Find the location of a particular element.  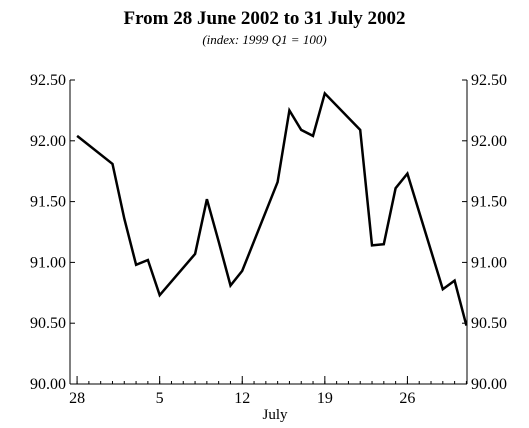

y-tick-label-left: 90.00 is located at coordinates (48, 384).